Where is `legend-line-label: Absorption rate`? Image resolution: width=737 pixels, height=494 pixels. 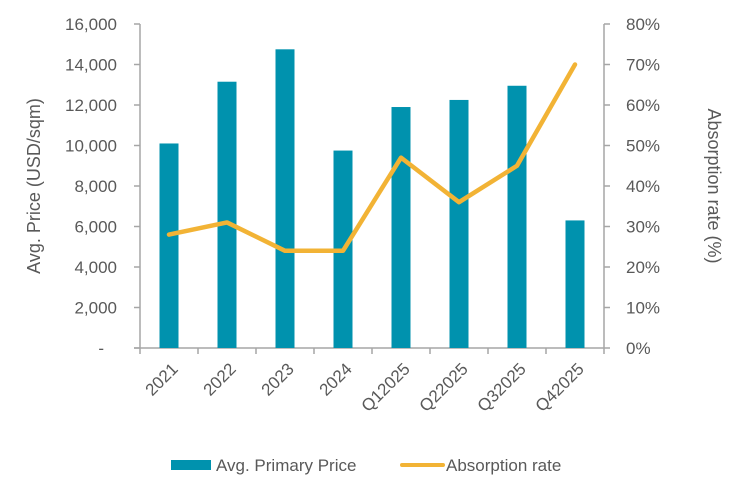
legend-line-label: Absorption rate is located at coordinates (503, 465).